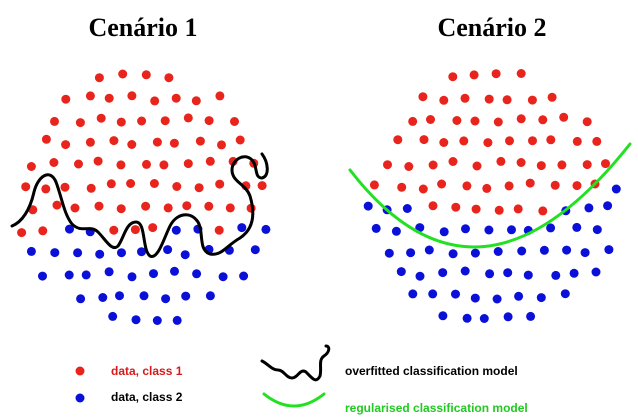 This screenshot has width=638, height=418. What do you see at coordinates (491, 27) in the screenshot?
I see `panel-title-scenario-2: Cenário 2` at bounding box center [491, 27].